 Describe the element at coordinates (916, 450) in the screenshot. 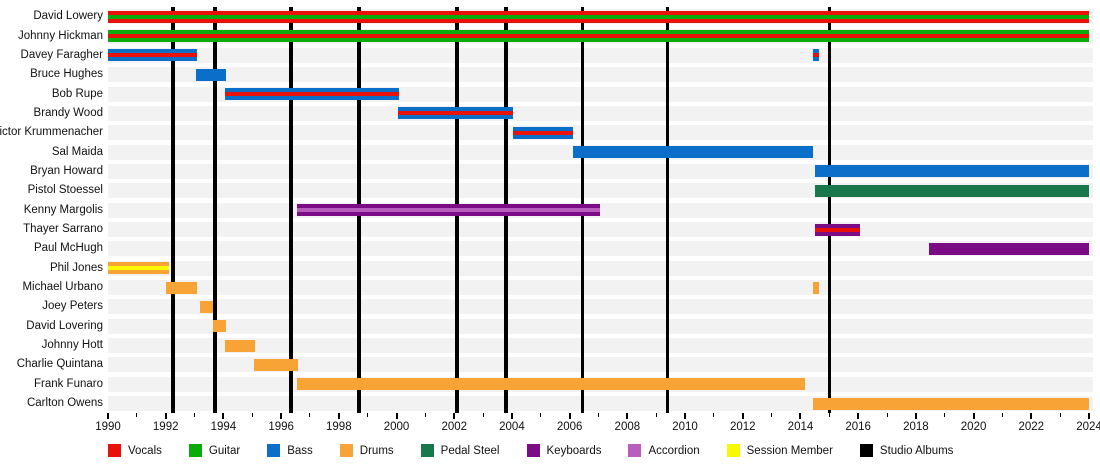

I see `legend-label: Studio Albums` at that location.